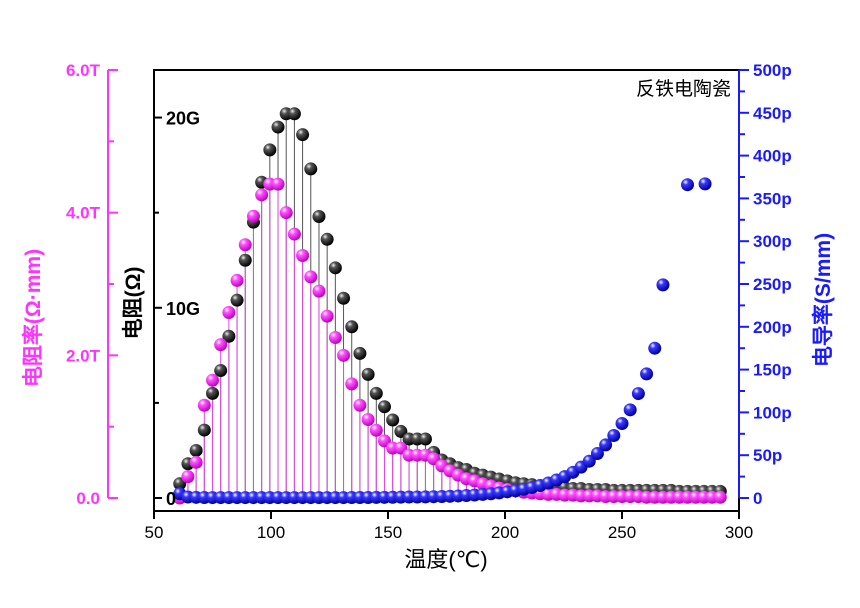 The image size is (860, 608). What do you see at coordinates (271, 532) in the screenshot?
I see `x-tick-label: 100` at bounding box center [271, 532].